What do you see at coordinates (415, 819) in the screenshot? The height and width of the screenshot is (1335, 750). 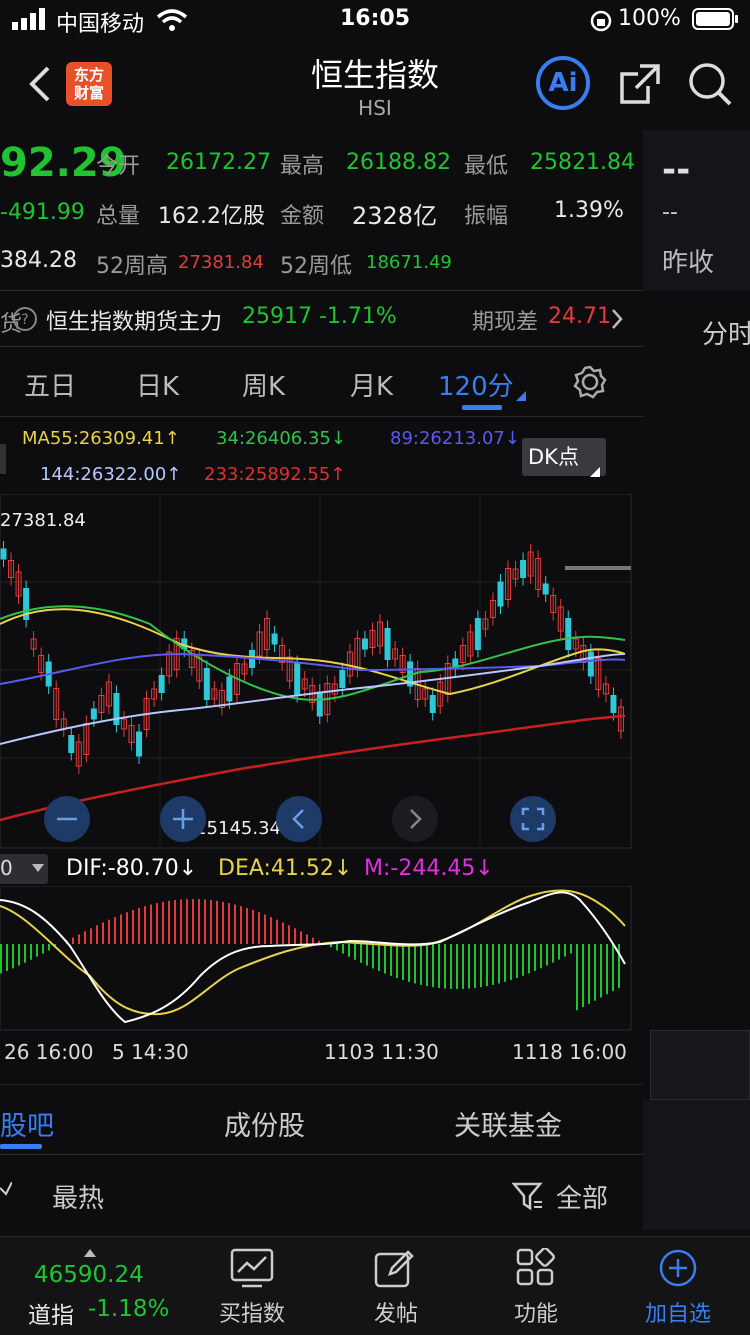 I see `scroll-right-button` at bounding box center [415, 819].